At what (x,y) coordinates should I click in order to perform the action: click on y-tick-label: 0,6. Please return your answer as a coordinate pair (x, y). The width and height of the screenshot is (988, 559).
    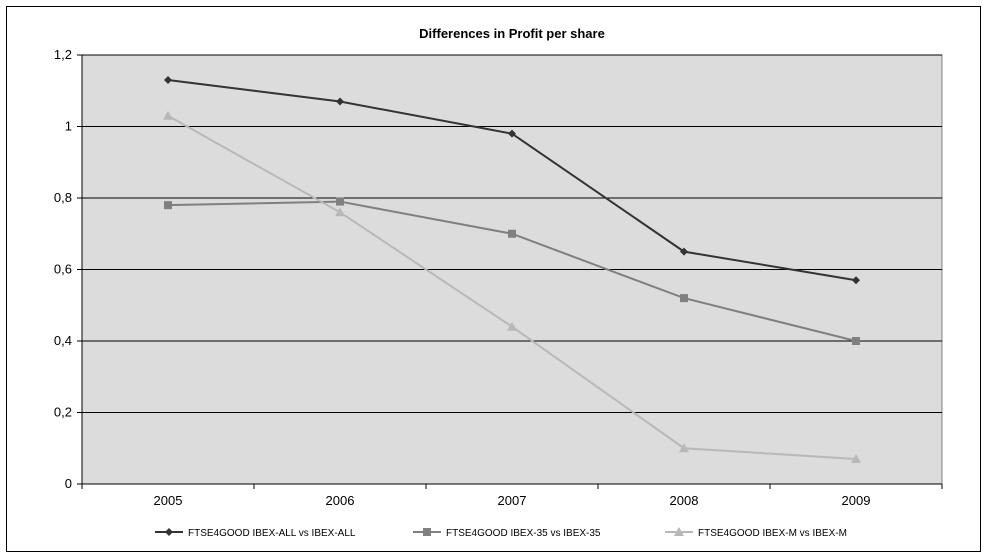
    Looking at the image, I should click on (63, 269).